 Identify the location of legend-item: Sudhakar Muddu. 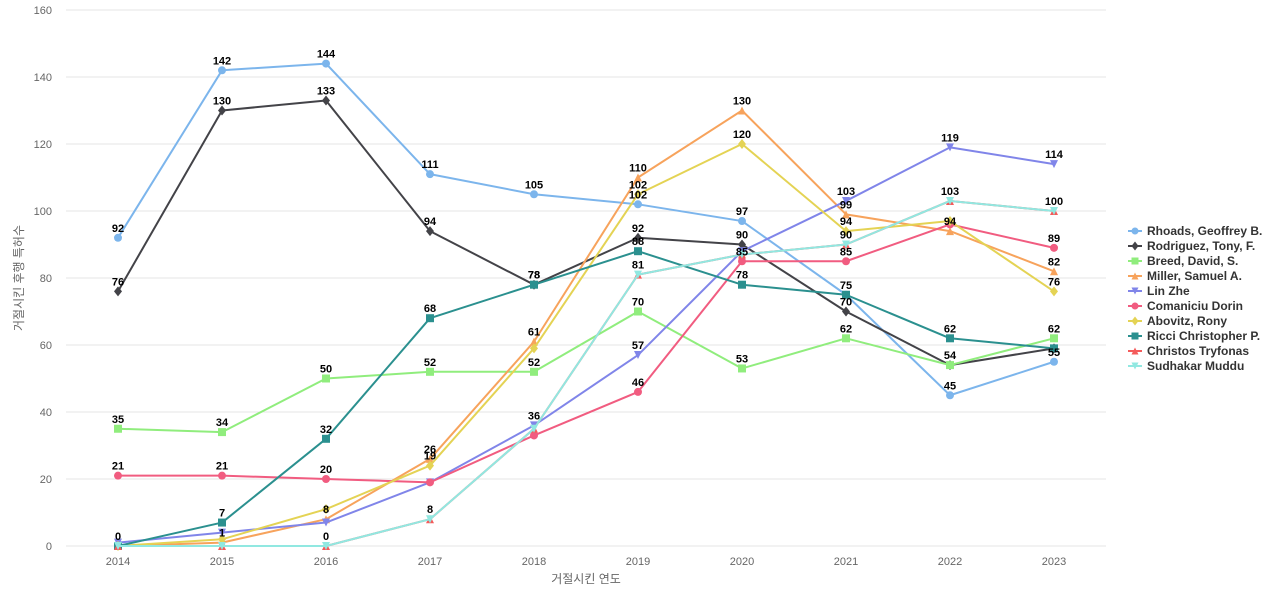
(1186, 366).